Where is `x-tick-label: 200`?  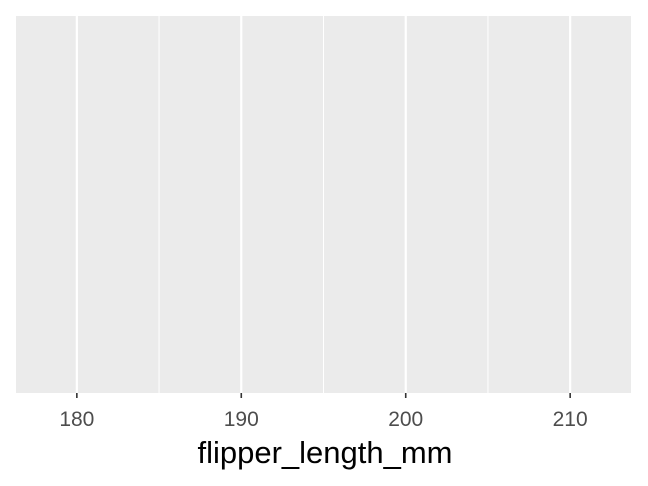 x-tick-label: 200 is located at coordinates (405, 419).